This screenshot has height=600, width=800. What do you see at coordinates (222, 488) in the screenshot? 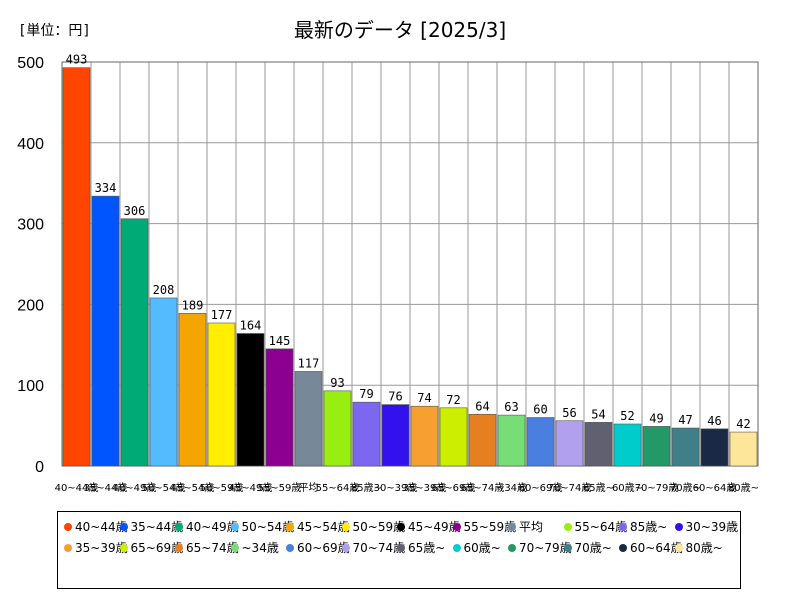
I see `x-tick-label: 50~59歳` at bounding box center [222, 488].